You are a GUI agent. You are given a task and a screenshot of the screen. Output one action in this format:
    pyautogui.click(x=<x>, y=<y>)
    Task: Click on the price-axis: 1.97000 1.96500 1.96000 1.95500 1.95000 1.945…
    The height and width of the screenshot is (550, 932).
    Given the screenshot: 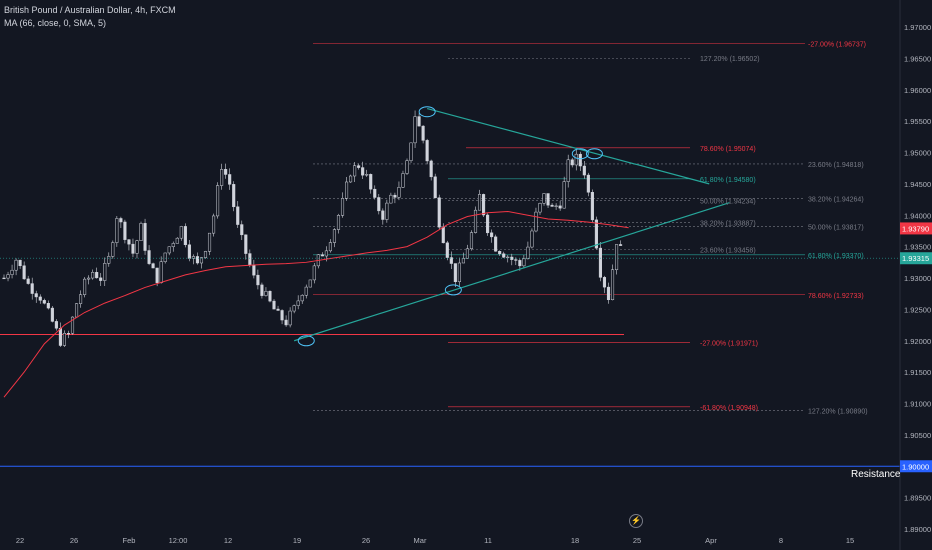 What is the action you would take?
    pyautogui.click(x=917, y=278)
    